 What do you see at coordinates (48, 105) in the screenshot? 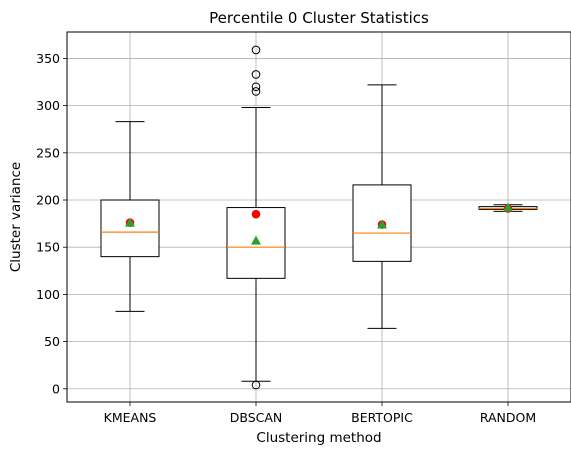
I see `y-tick-label: 300` at bounding box center [48, 105].